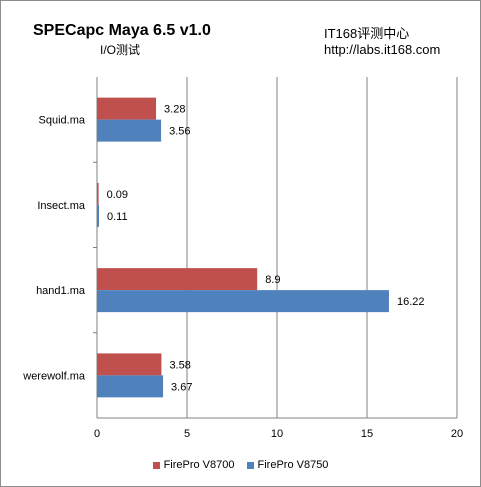 Image resolution: width=481 pixels, height=487 pixels. I want to click on legend-item-series-1: FirePro V8700, so click(193, 465).